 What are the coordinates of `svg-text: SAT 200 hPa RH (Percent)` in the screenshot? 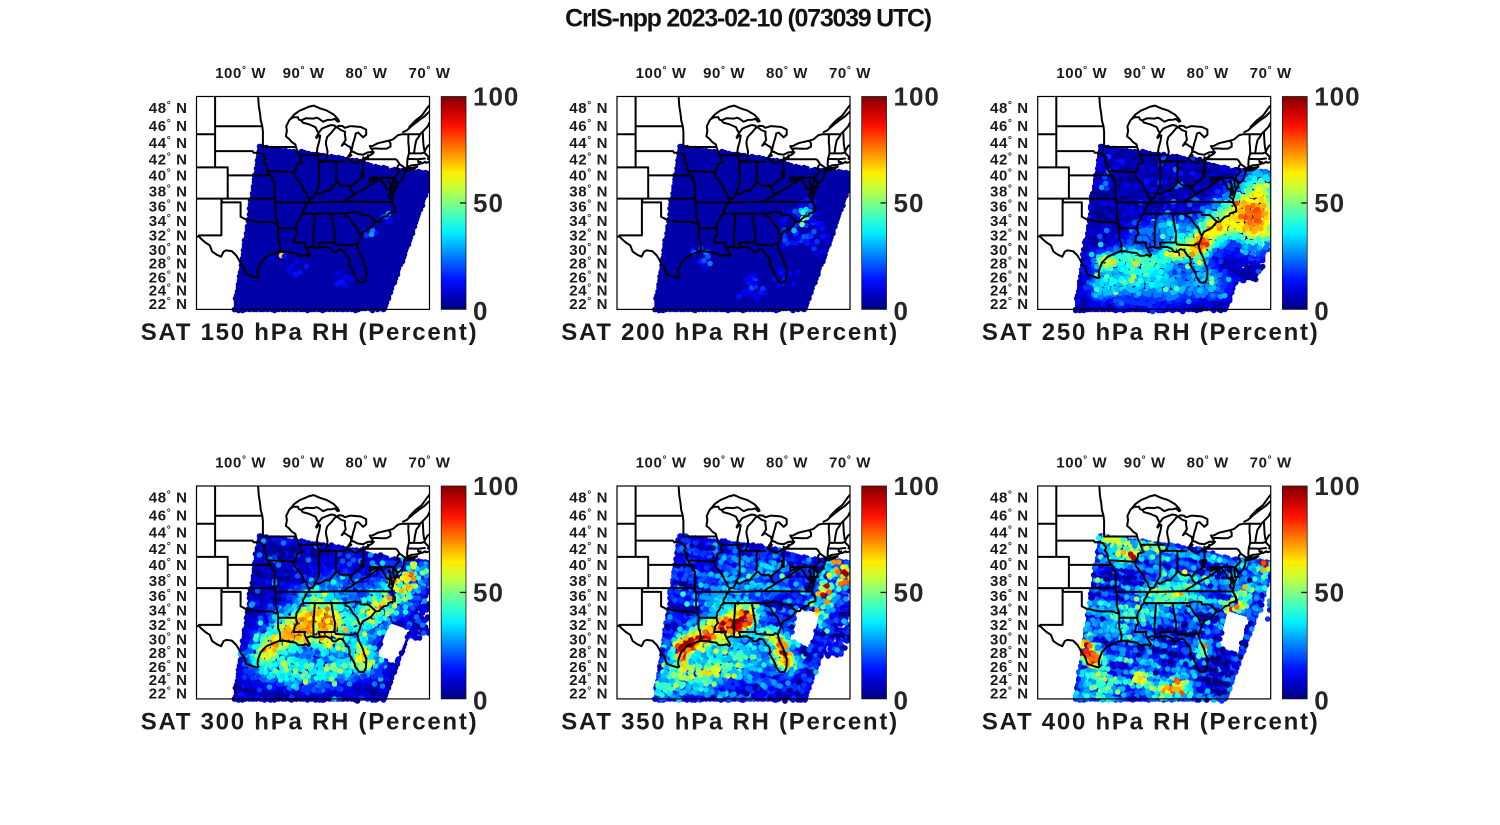 It's located at (730, 332).